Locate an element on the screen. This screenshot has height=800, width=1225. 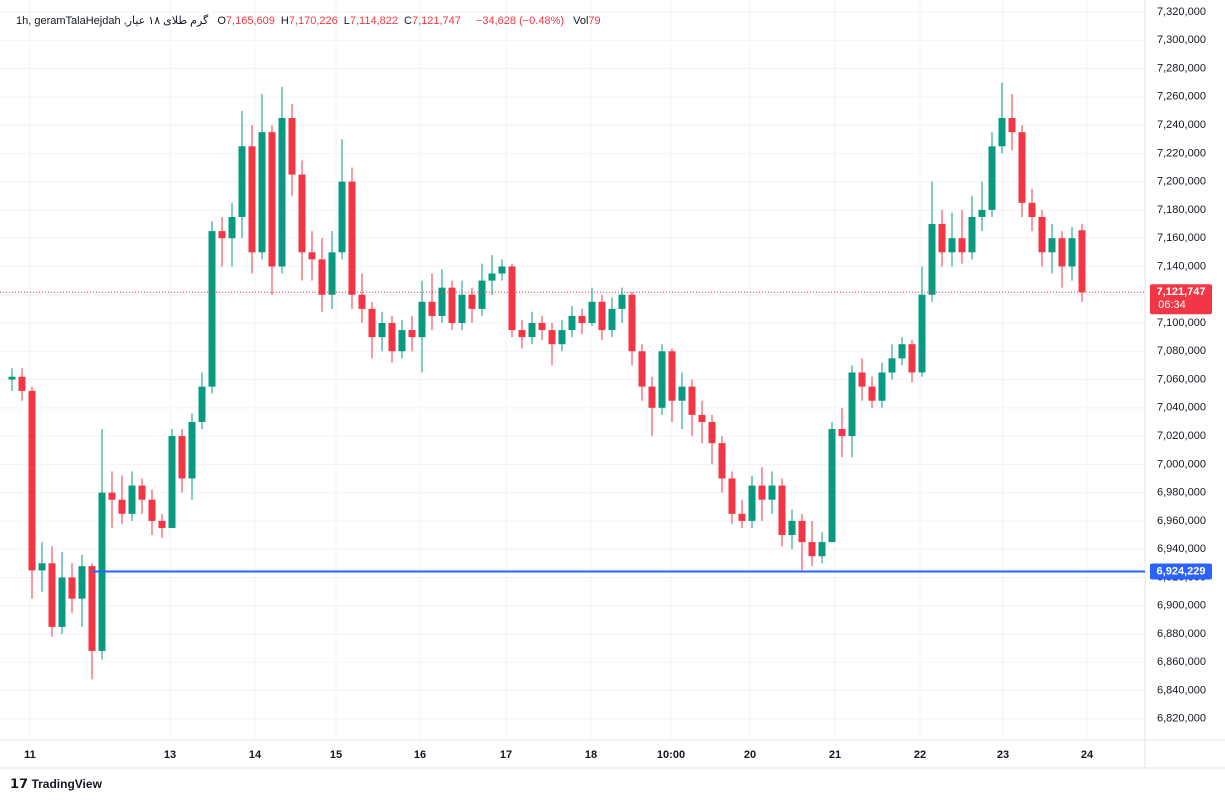
y-tick-label: 7,280,000 is located at coordinates (1181, 68).